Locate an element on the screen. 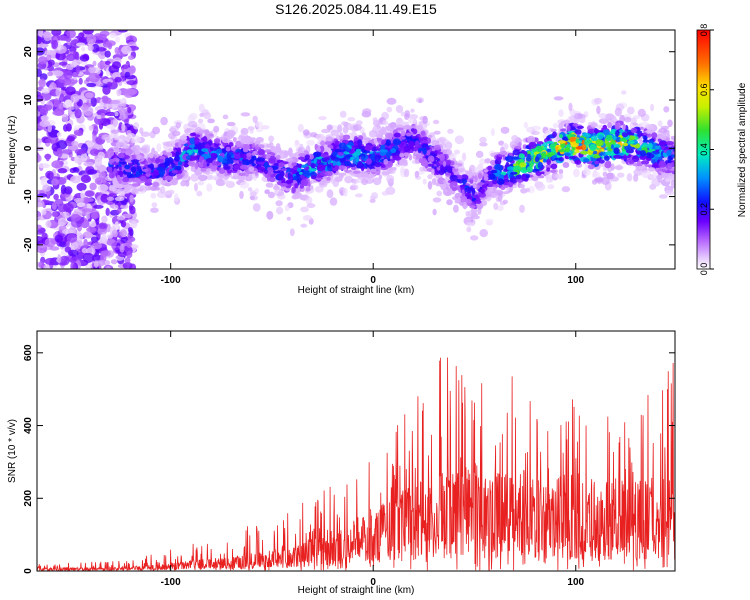 This screenshot has height=600, width=750. y-tick-label: 0 is located at coordinates (28, 571).